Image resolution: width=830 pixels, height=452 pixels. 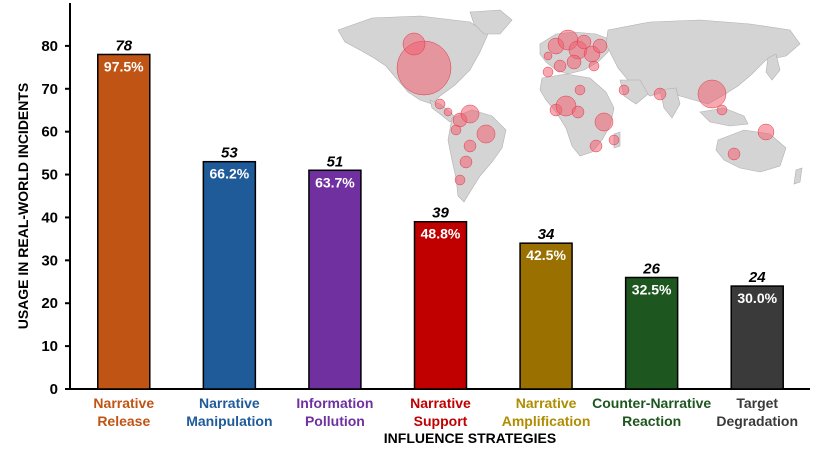 I want to click on y-tick-label: 30, so click(x=49, y=260).